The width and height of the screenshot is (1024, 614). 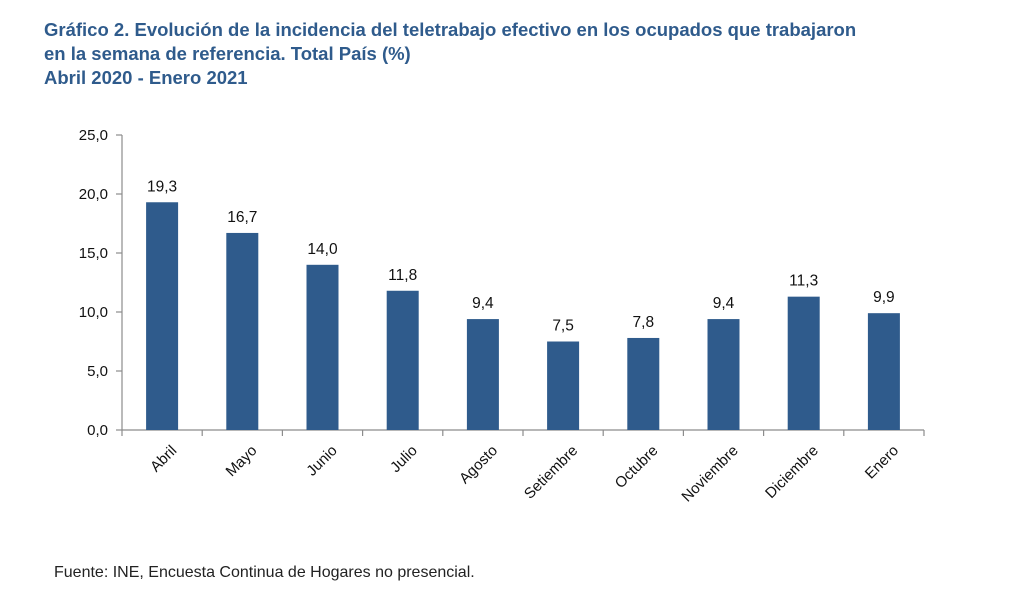 What do you see at coordinates (242, 461) in the screenshot?
I see `category-label: Mayo` at bounding box center [242, 461].